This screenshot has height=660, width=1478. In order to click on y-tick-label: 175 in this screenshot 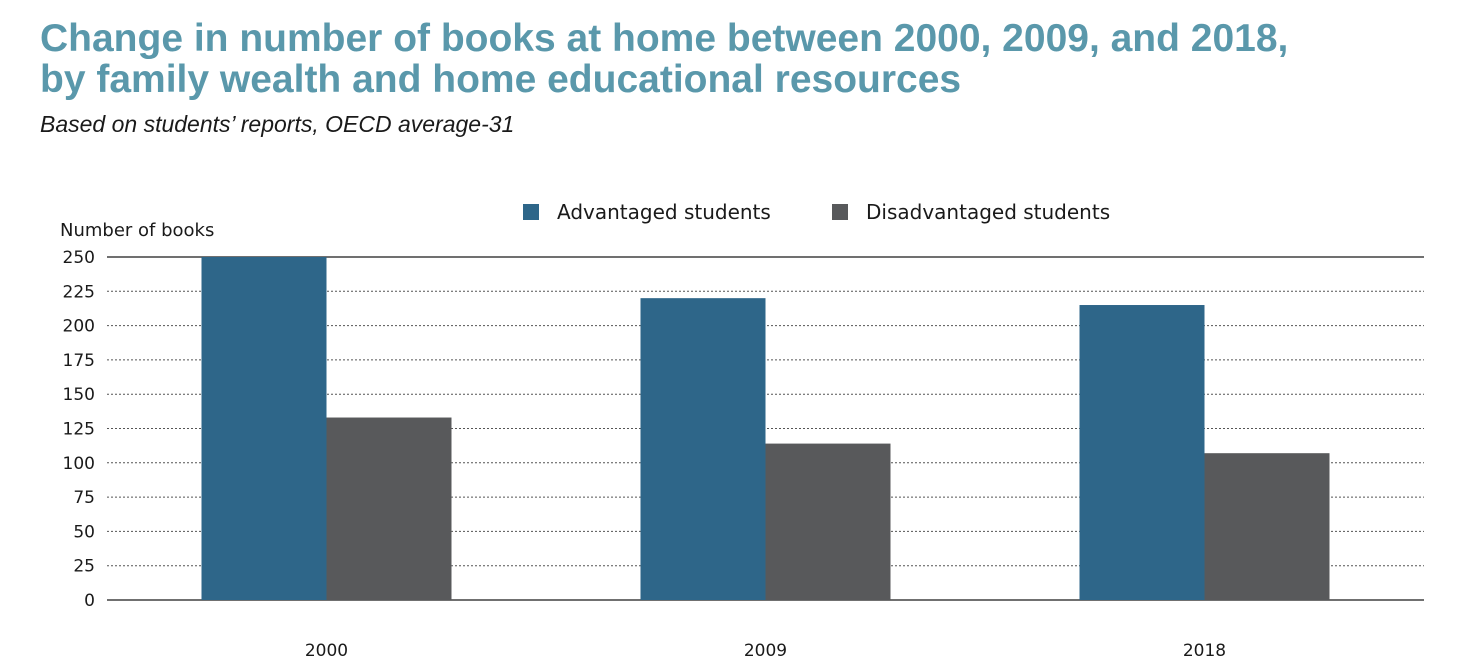, I will do `click(79, 361)`.